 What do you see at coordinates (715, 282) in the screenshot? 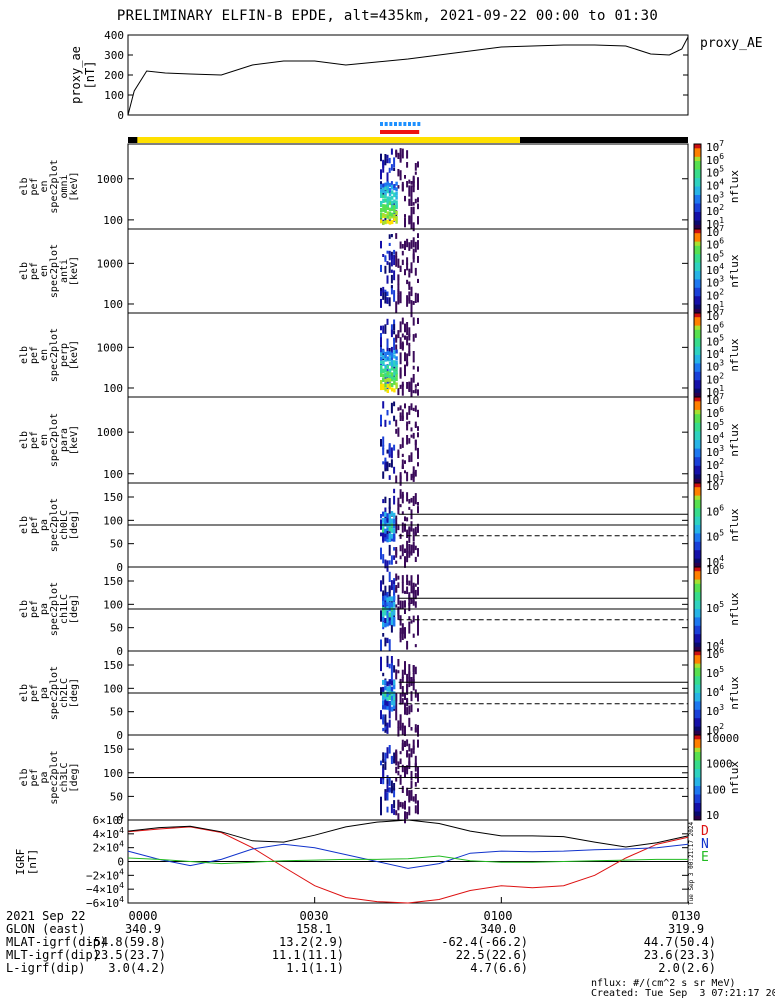
I see `colorbar-tick-label: 10³` at bounding box center [715, 282].